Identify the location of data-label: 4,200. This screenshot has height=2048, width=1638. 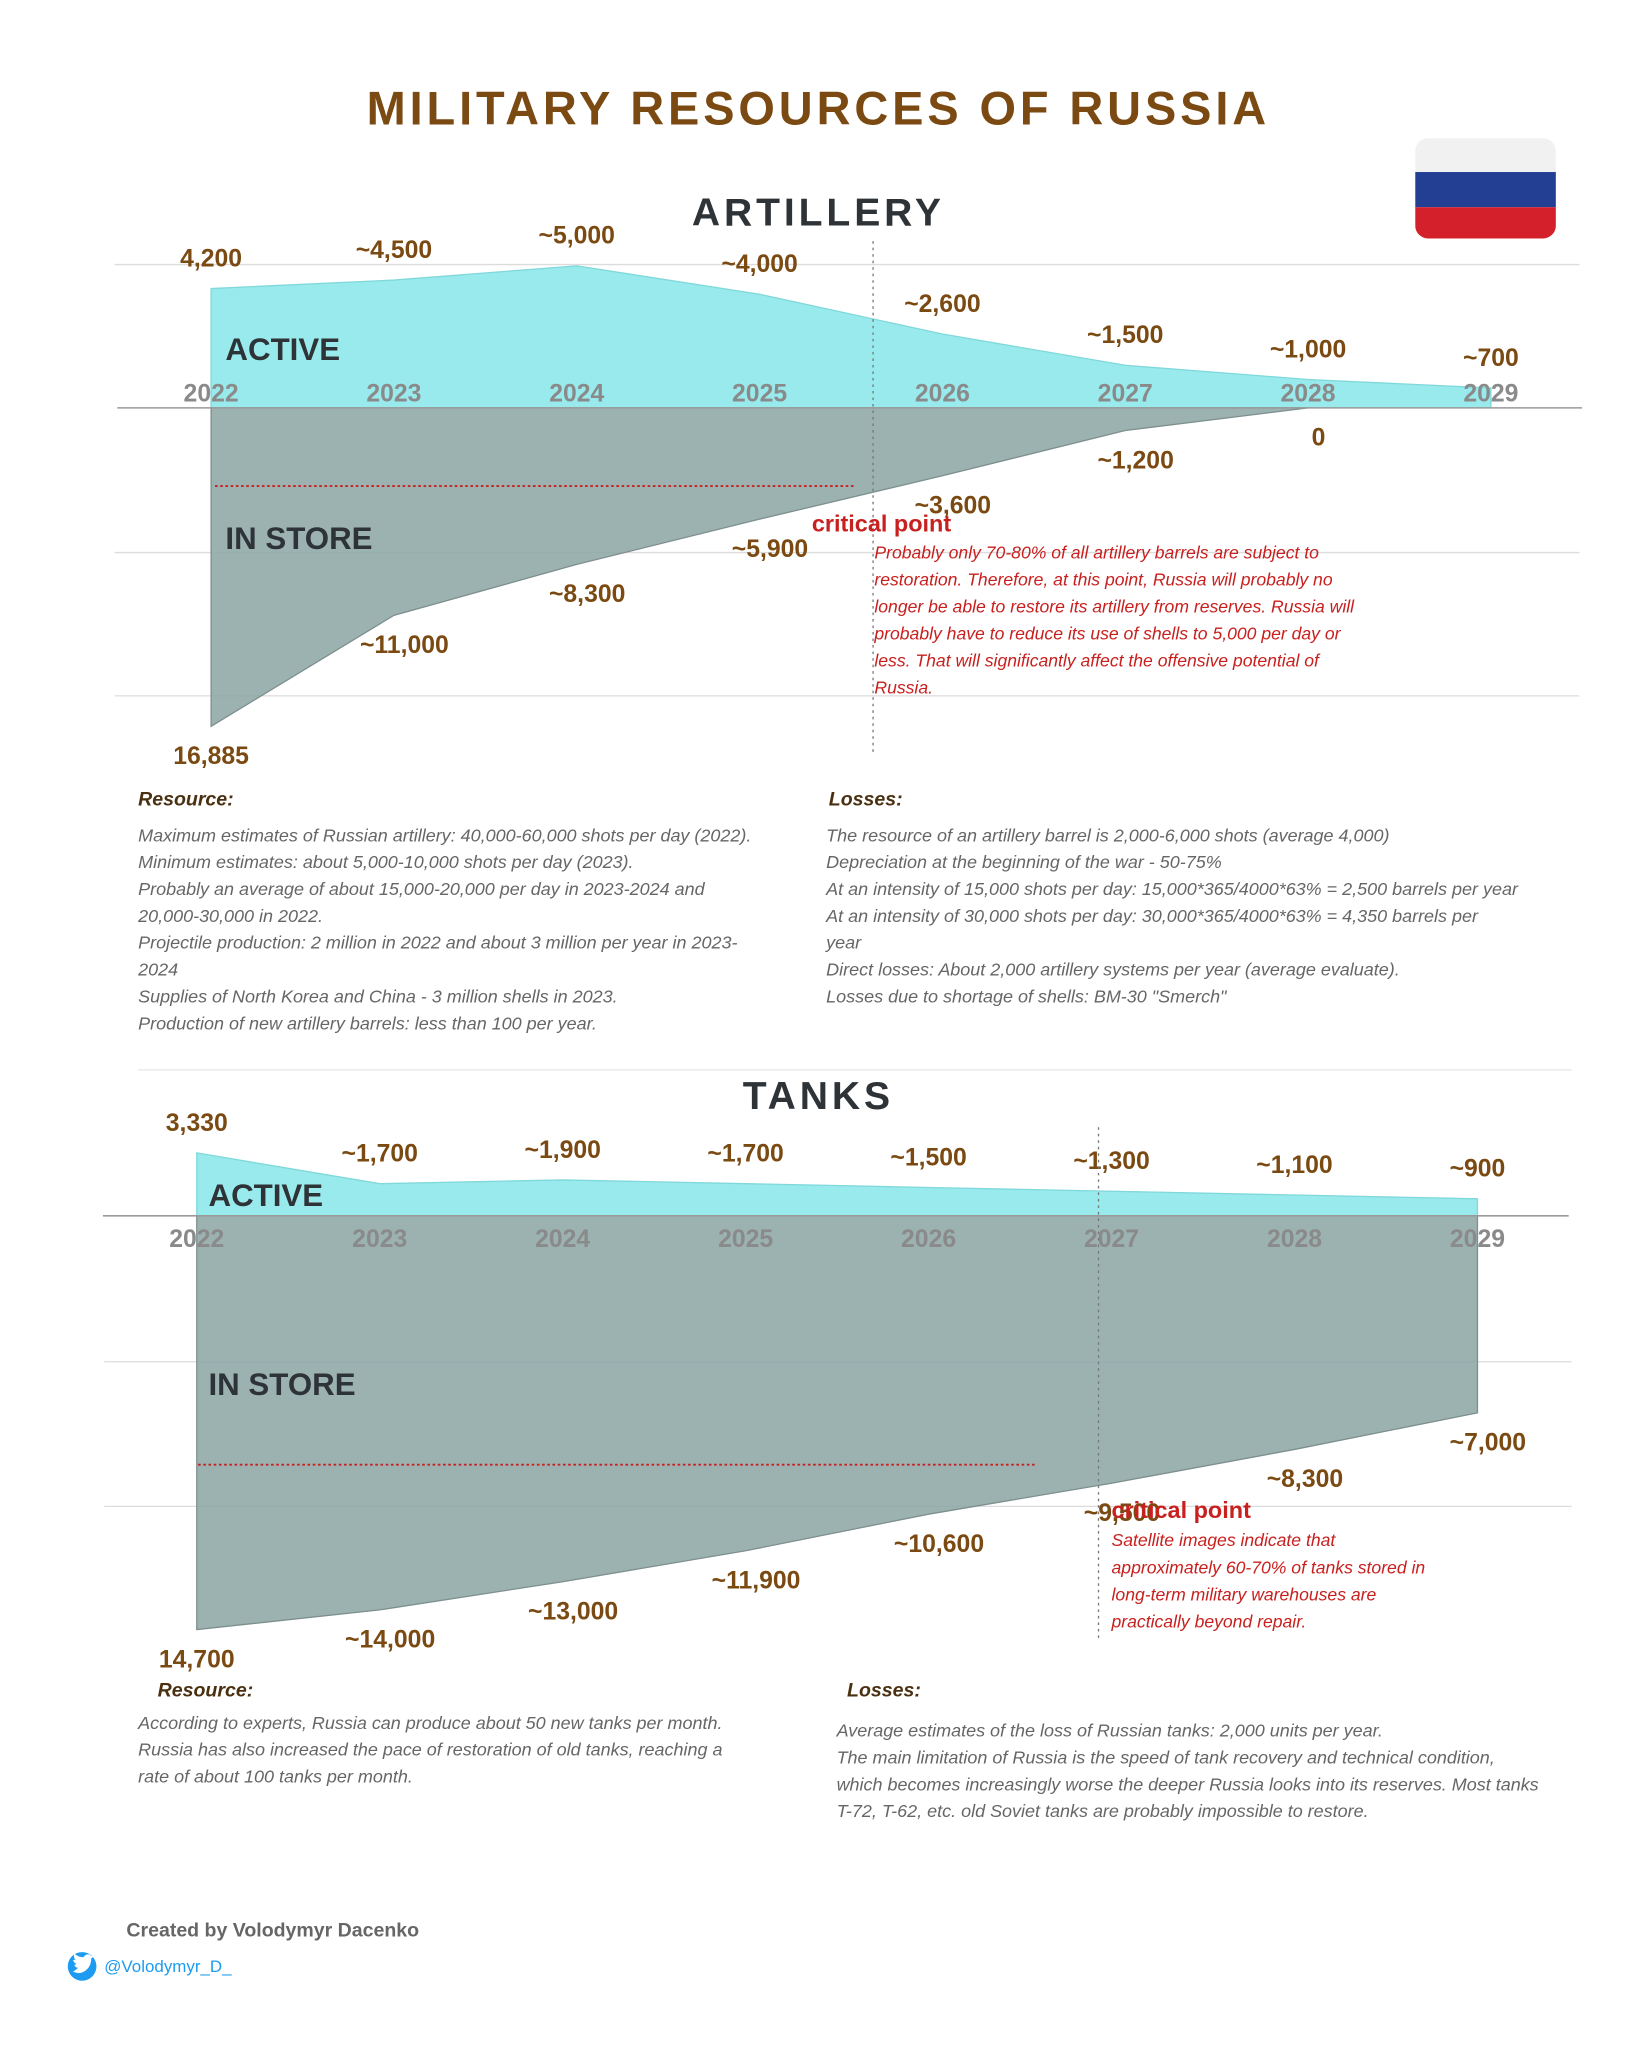
(211, 258).